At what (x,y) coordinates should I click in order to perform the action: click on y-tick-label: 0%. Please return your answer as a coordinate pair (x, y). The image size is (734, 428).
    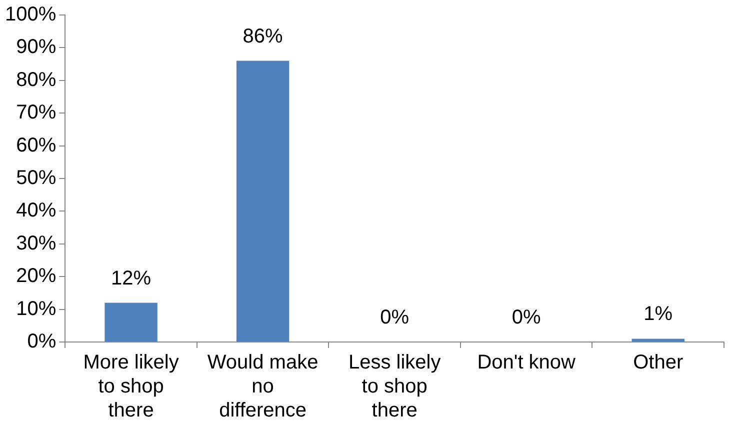
    Looking at the image, I should click on (41, 341).